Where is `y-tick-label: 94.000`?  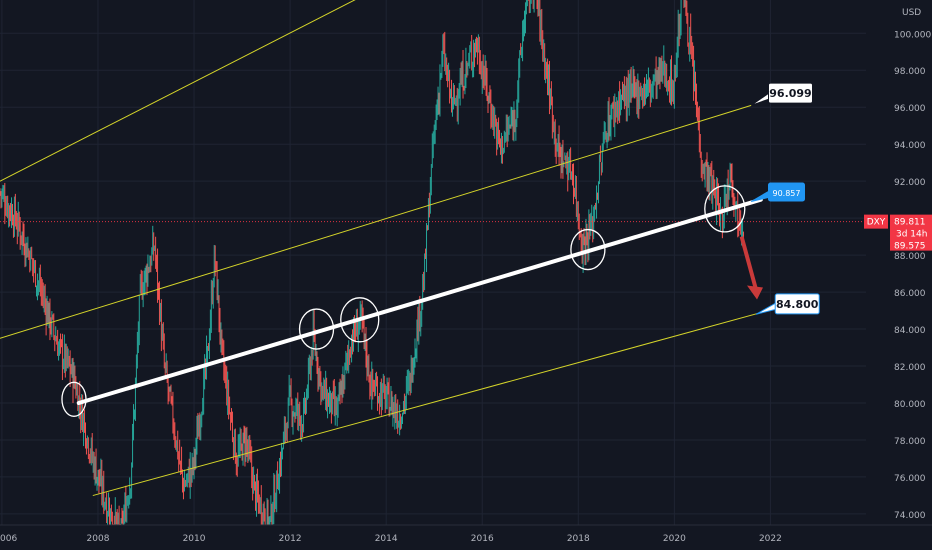 y-tick-label: 94.000 is located at coordinates (910, 146).